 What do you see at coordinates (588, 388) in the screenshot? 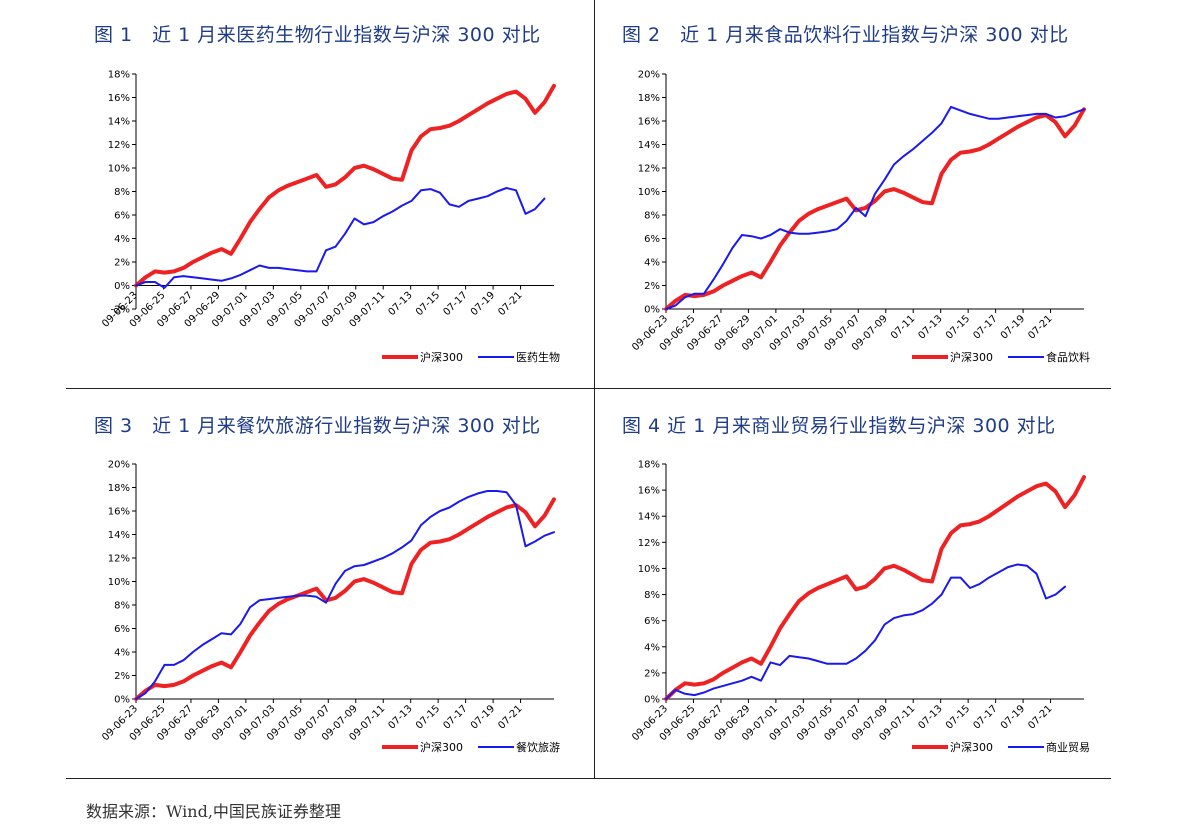
I see `panel-divider-horizontal` at bounding box center [588, 388].